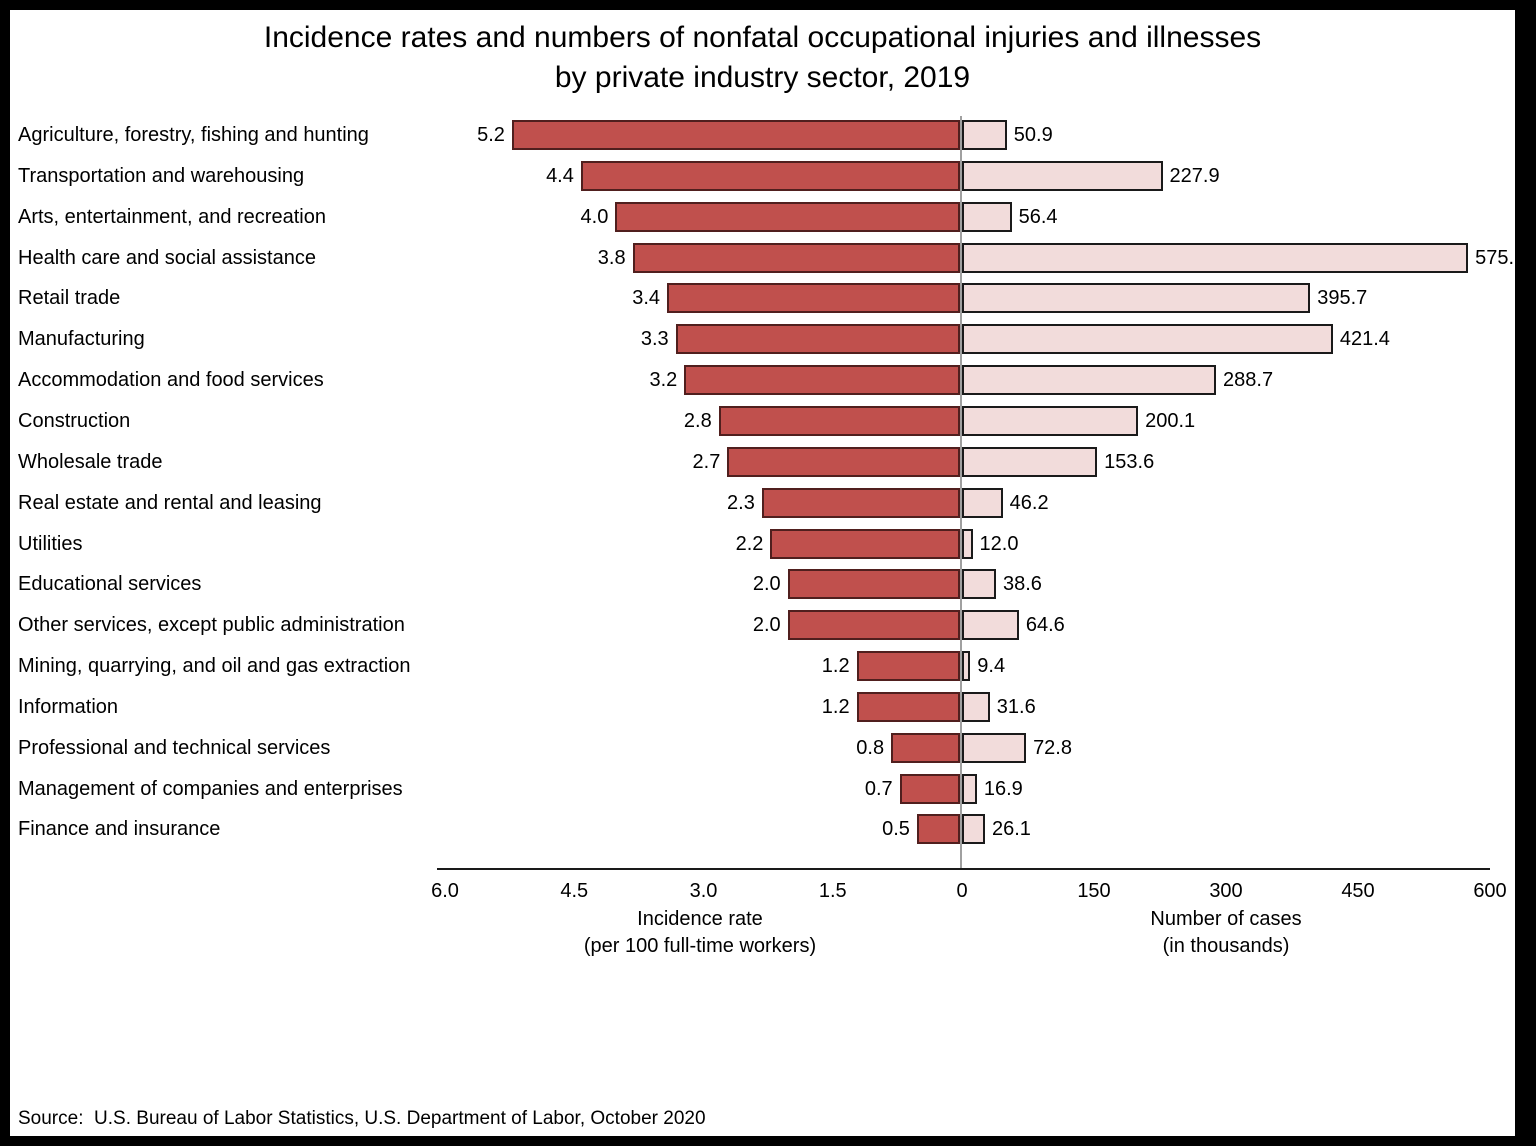  Describe the element at coordinates (832, 891) in the screenshot. I see `x-tick-label-left: 1.5` at that location.